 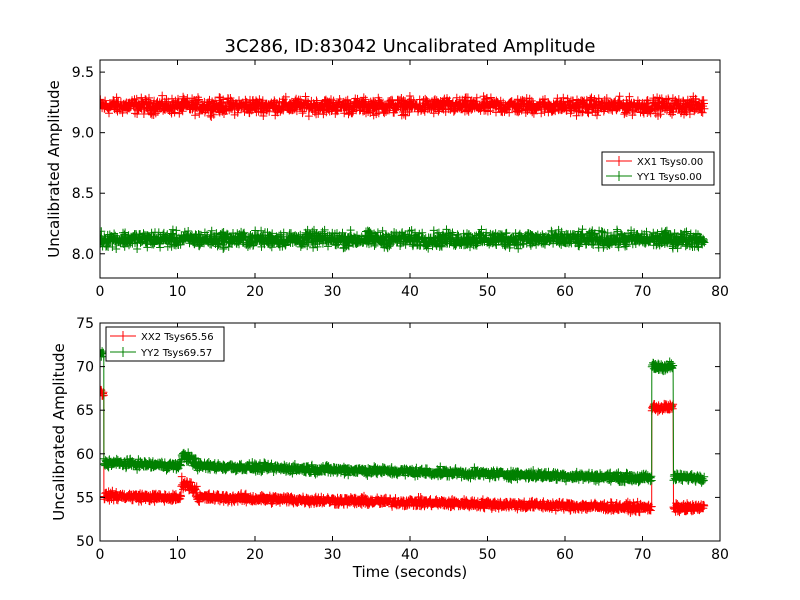 I want to click on bottom-x-tick-label: 60, so click(x=565, y=555).